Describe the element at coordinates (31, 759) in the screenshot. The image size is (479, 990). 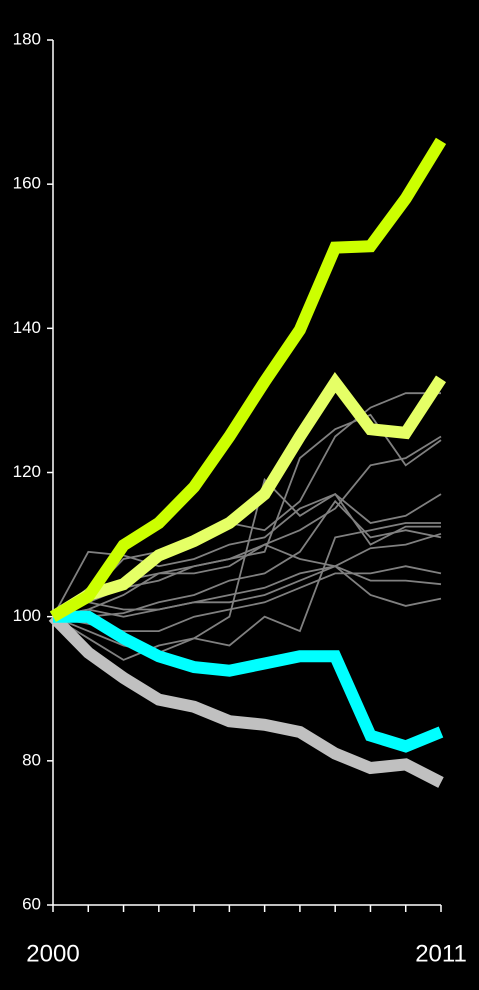
I see `y-tick-label: 80` at that location.